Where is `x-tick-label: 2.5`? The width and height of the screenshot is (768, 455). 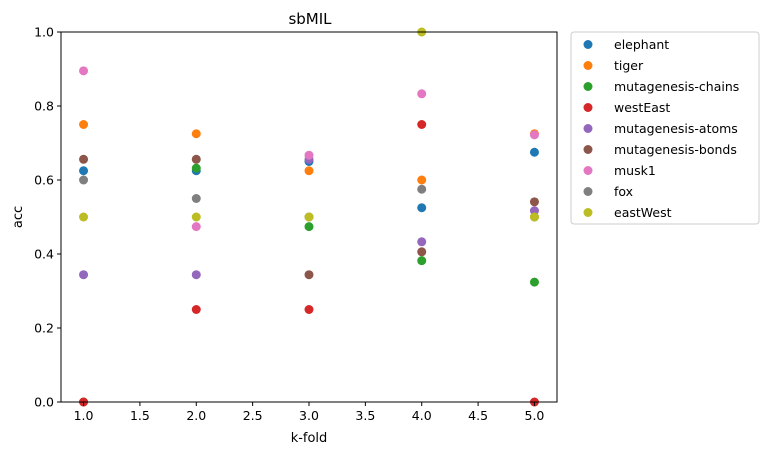
x-tick-label: 2.5 is located at coordinates (253, 415).